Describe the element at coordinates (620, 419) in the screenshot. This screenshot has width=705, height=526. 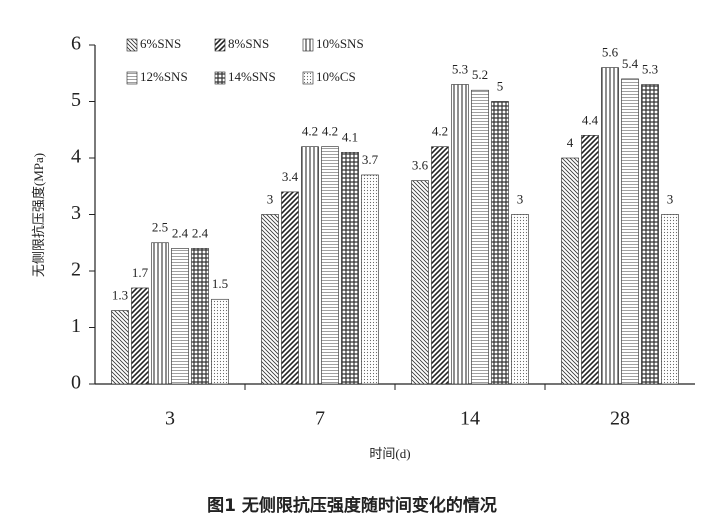
I see `x-tick-label: 28` at that location.